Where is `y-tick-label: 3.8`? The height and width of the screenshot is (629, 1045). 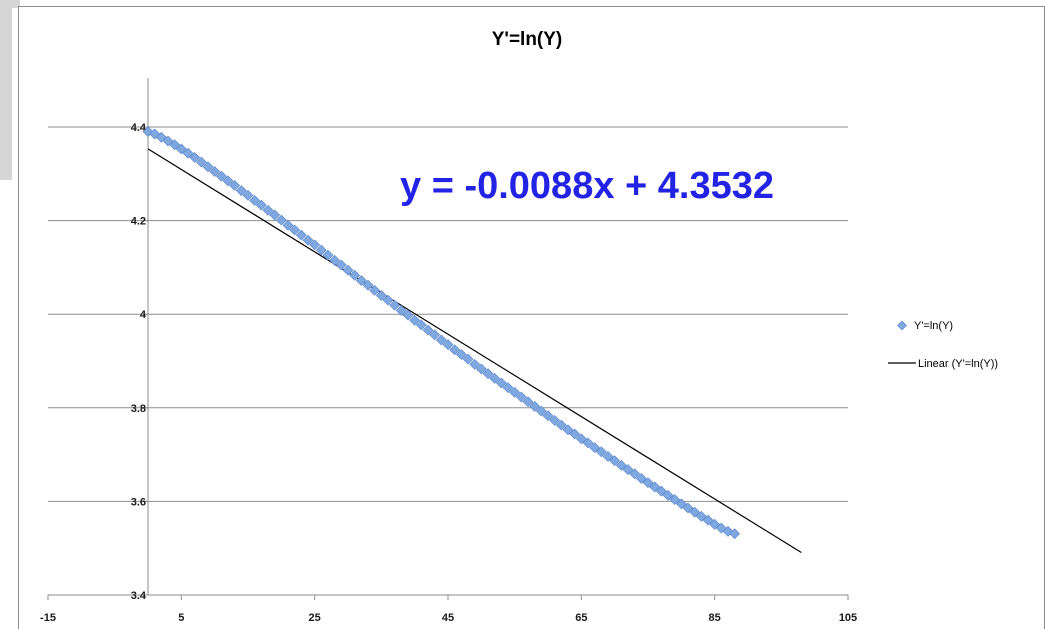 y-tick-label: 3.8 is located at coordinates (138, 409).